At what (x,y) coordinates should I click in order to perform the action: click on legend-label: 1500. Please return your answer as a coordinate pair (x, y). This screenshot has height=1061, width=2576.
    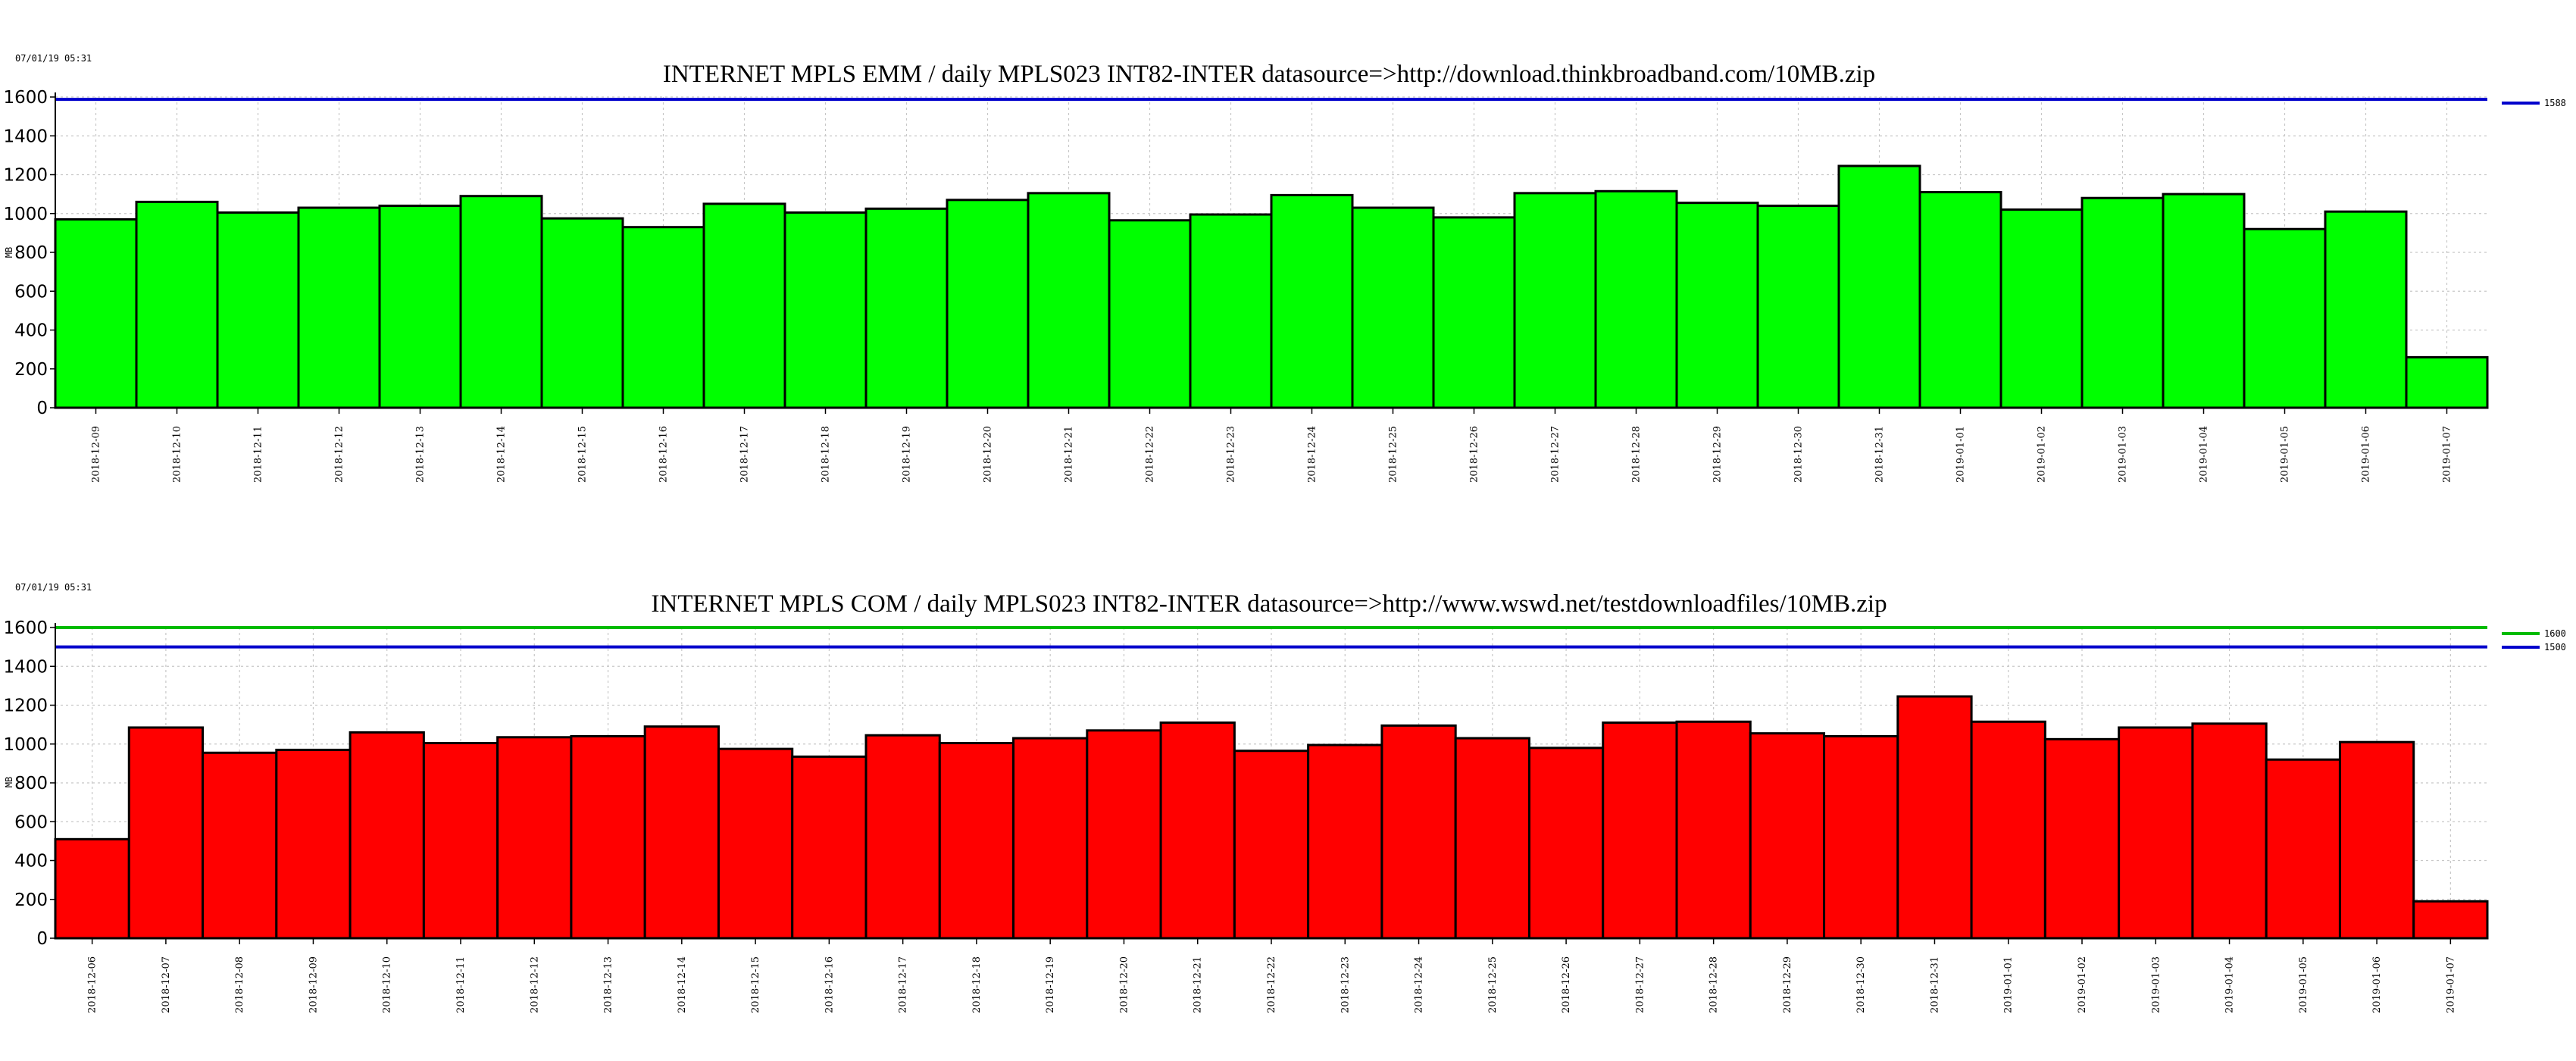
    Looking at the image, I should click on (2555, 648).